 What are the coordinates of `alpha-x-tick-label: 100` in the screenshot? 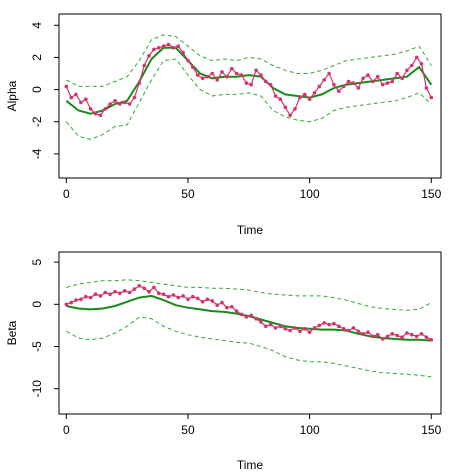 It's located at (310, 194).